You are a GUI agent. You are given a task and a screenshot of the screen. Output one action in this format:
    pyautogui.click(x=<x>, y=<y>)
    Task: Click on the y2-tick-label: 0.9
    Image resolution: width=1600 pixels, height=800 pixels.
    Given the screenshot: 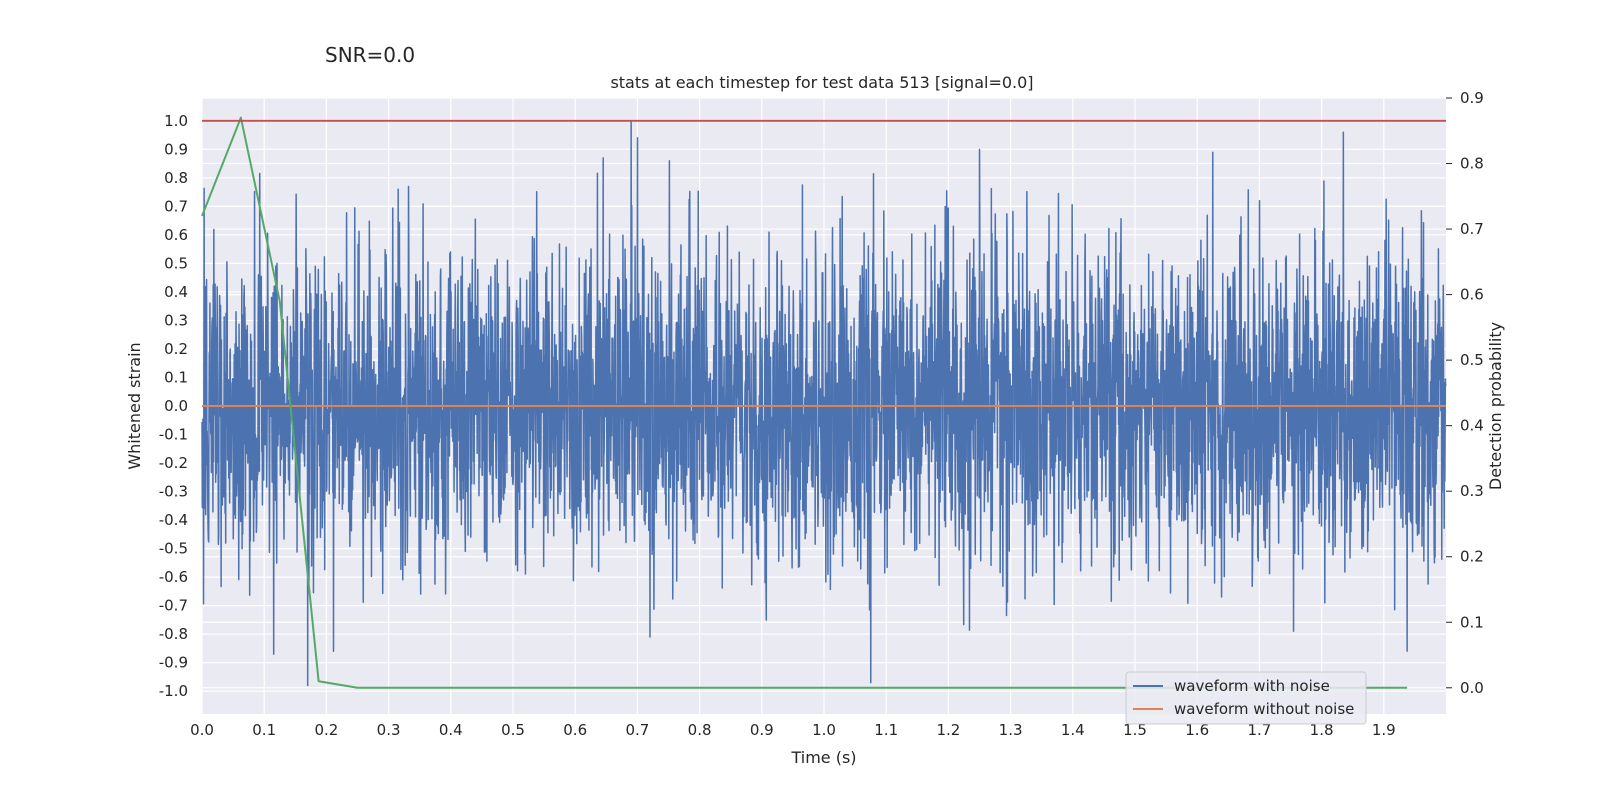 What is the action you would take?
    pyautogui.click(x=1472, y=98)
    